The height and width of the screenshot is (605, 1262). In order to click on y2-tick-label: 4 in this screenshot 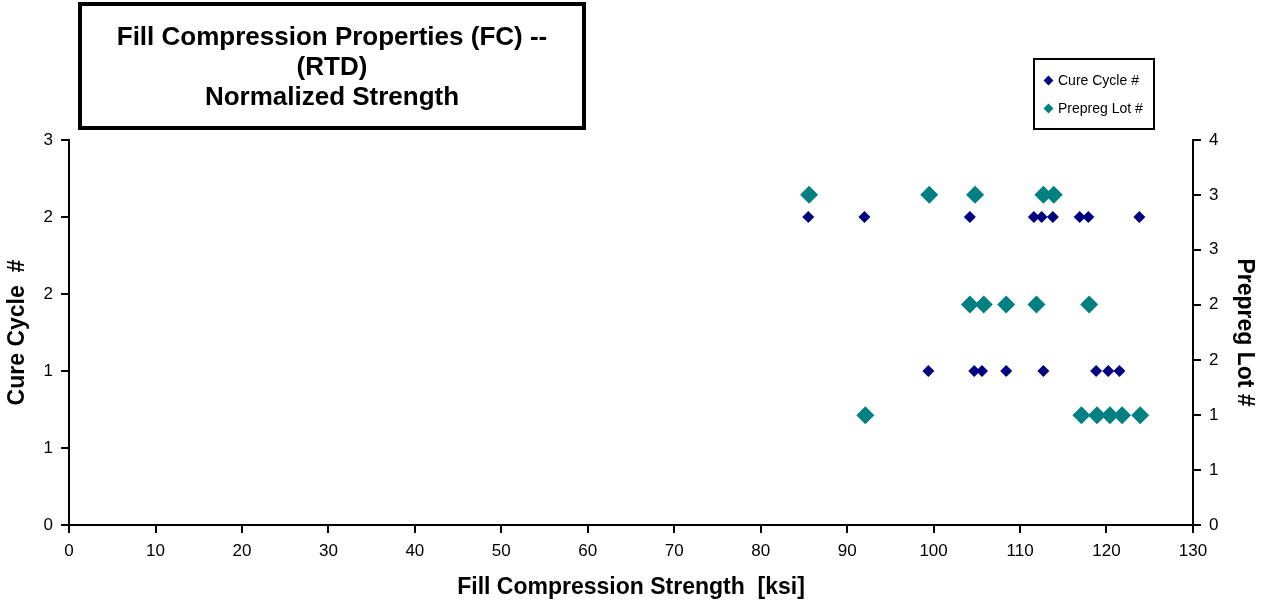, I will do `click(1213, 139)`.